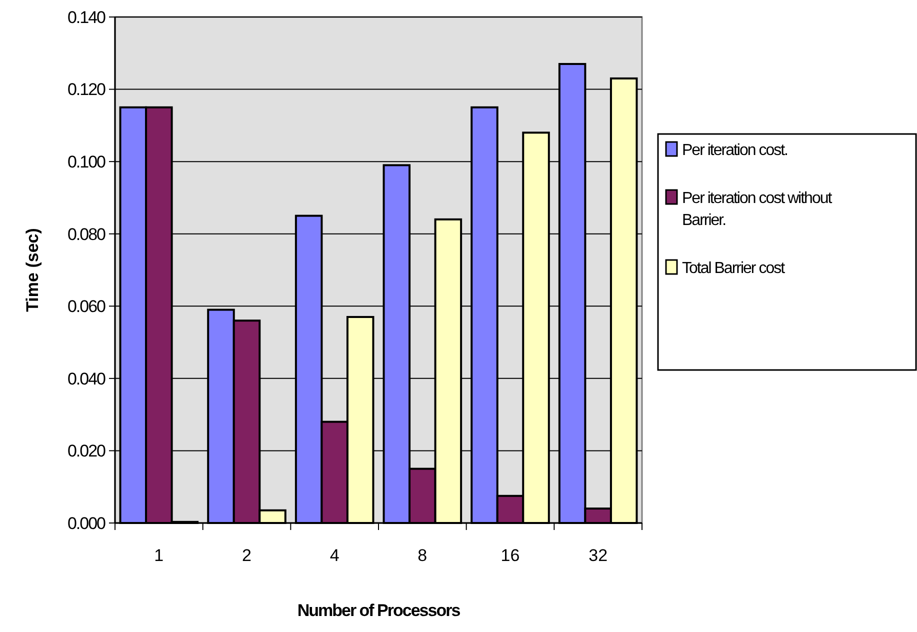 The image size is (917, 632). I want to click on legend-label: Total Barrier cost, so click(734, 268).